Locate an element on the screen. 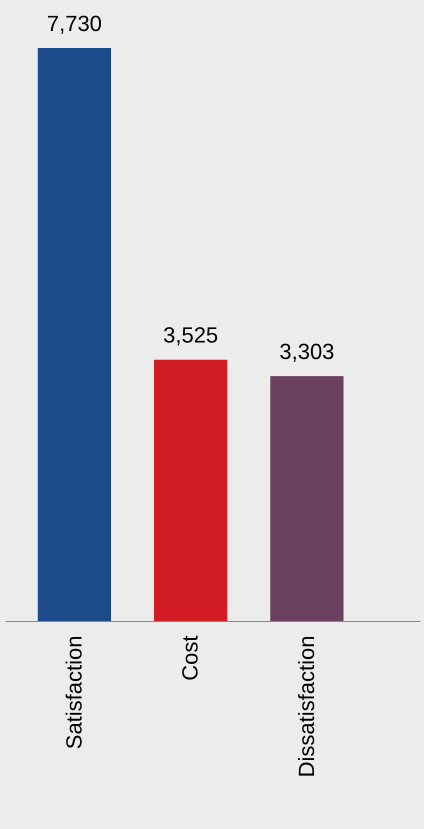 The width and height of the screenshot is (424, 829). x-tick-label: Dissatisfaction is located at coordinates (306, 707).